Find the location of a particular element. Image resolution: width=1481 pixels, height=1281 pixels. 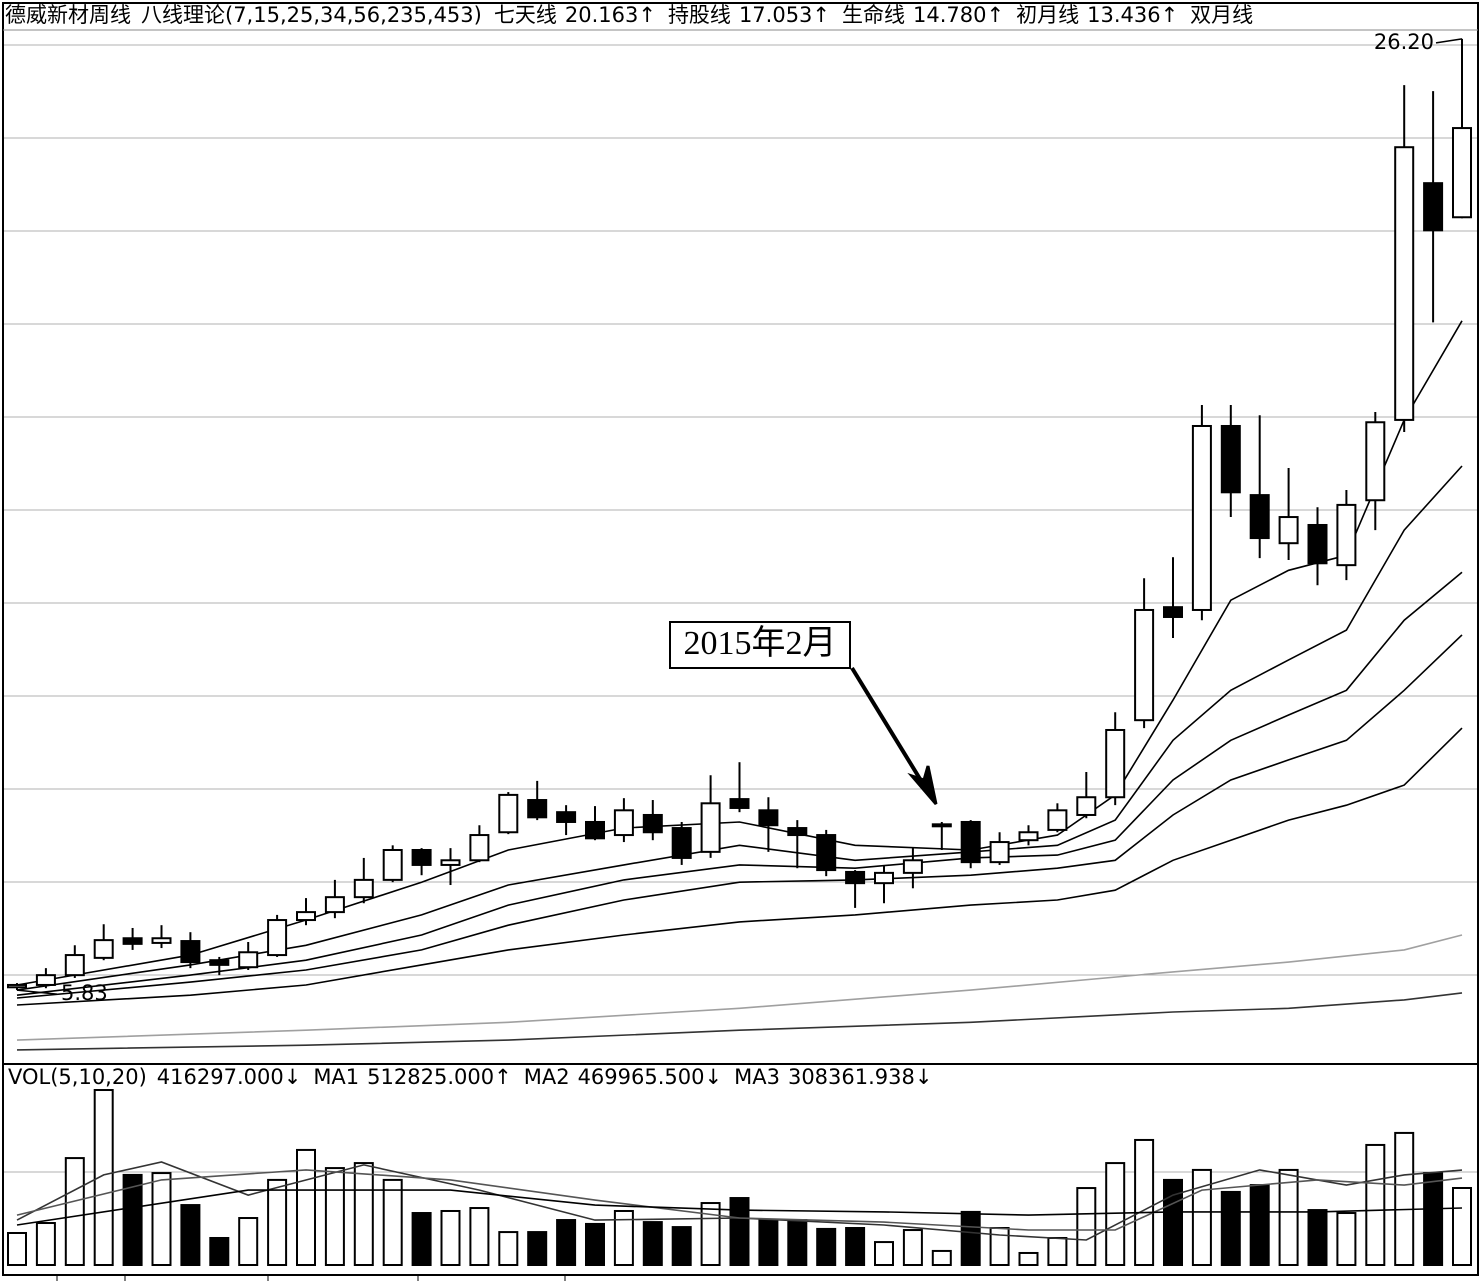

min-pointer is located at coordinates (37, 992).